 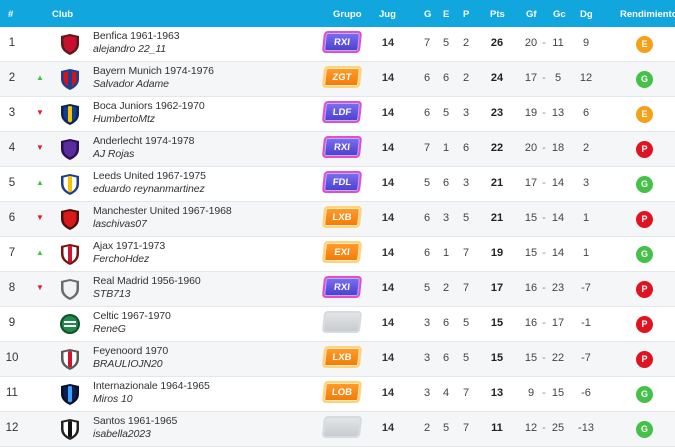 What do you see at coordinates (40, 217) in the screenshot?
I see `trend-down-icon: ▼` at bounding box center [40, 217].